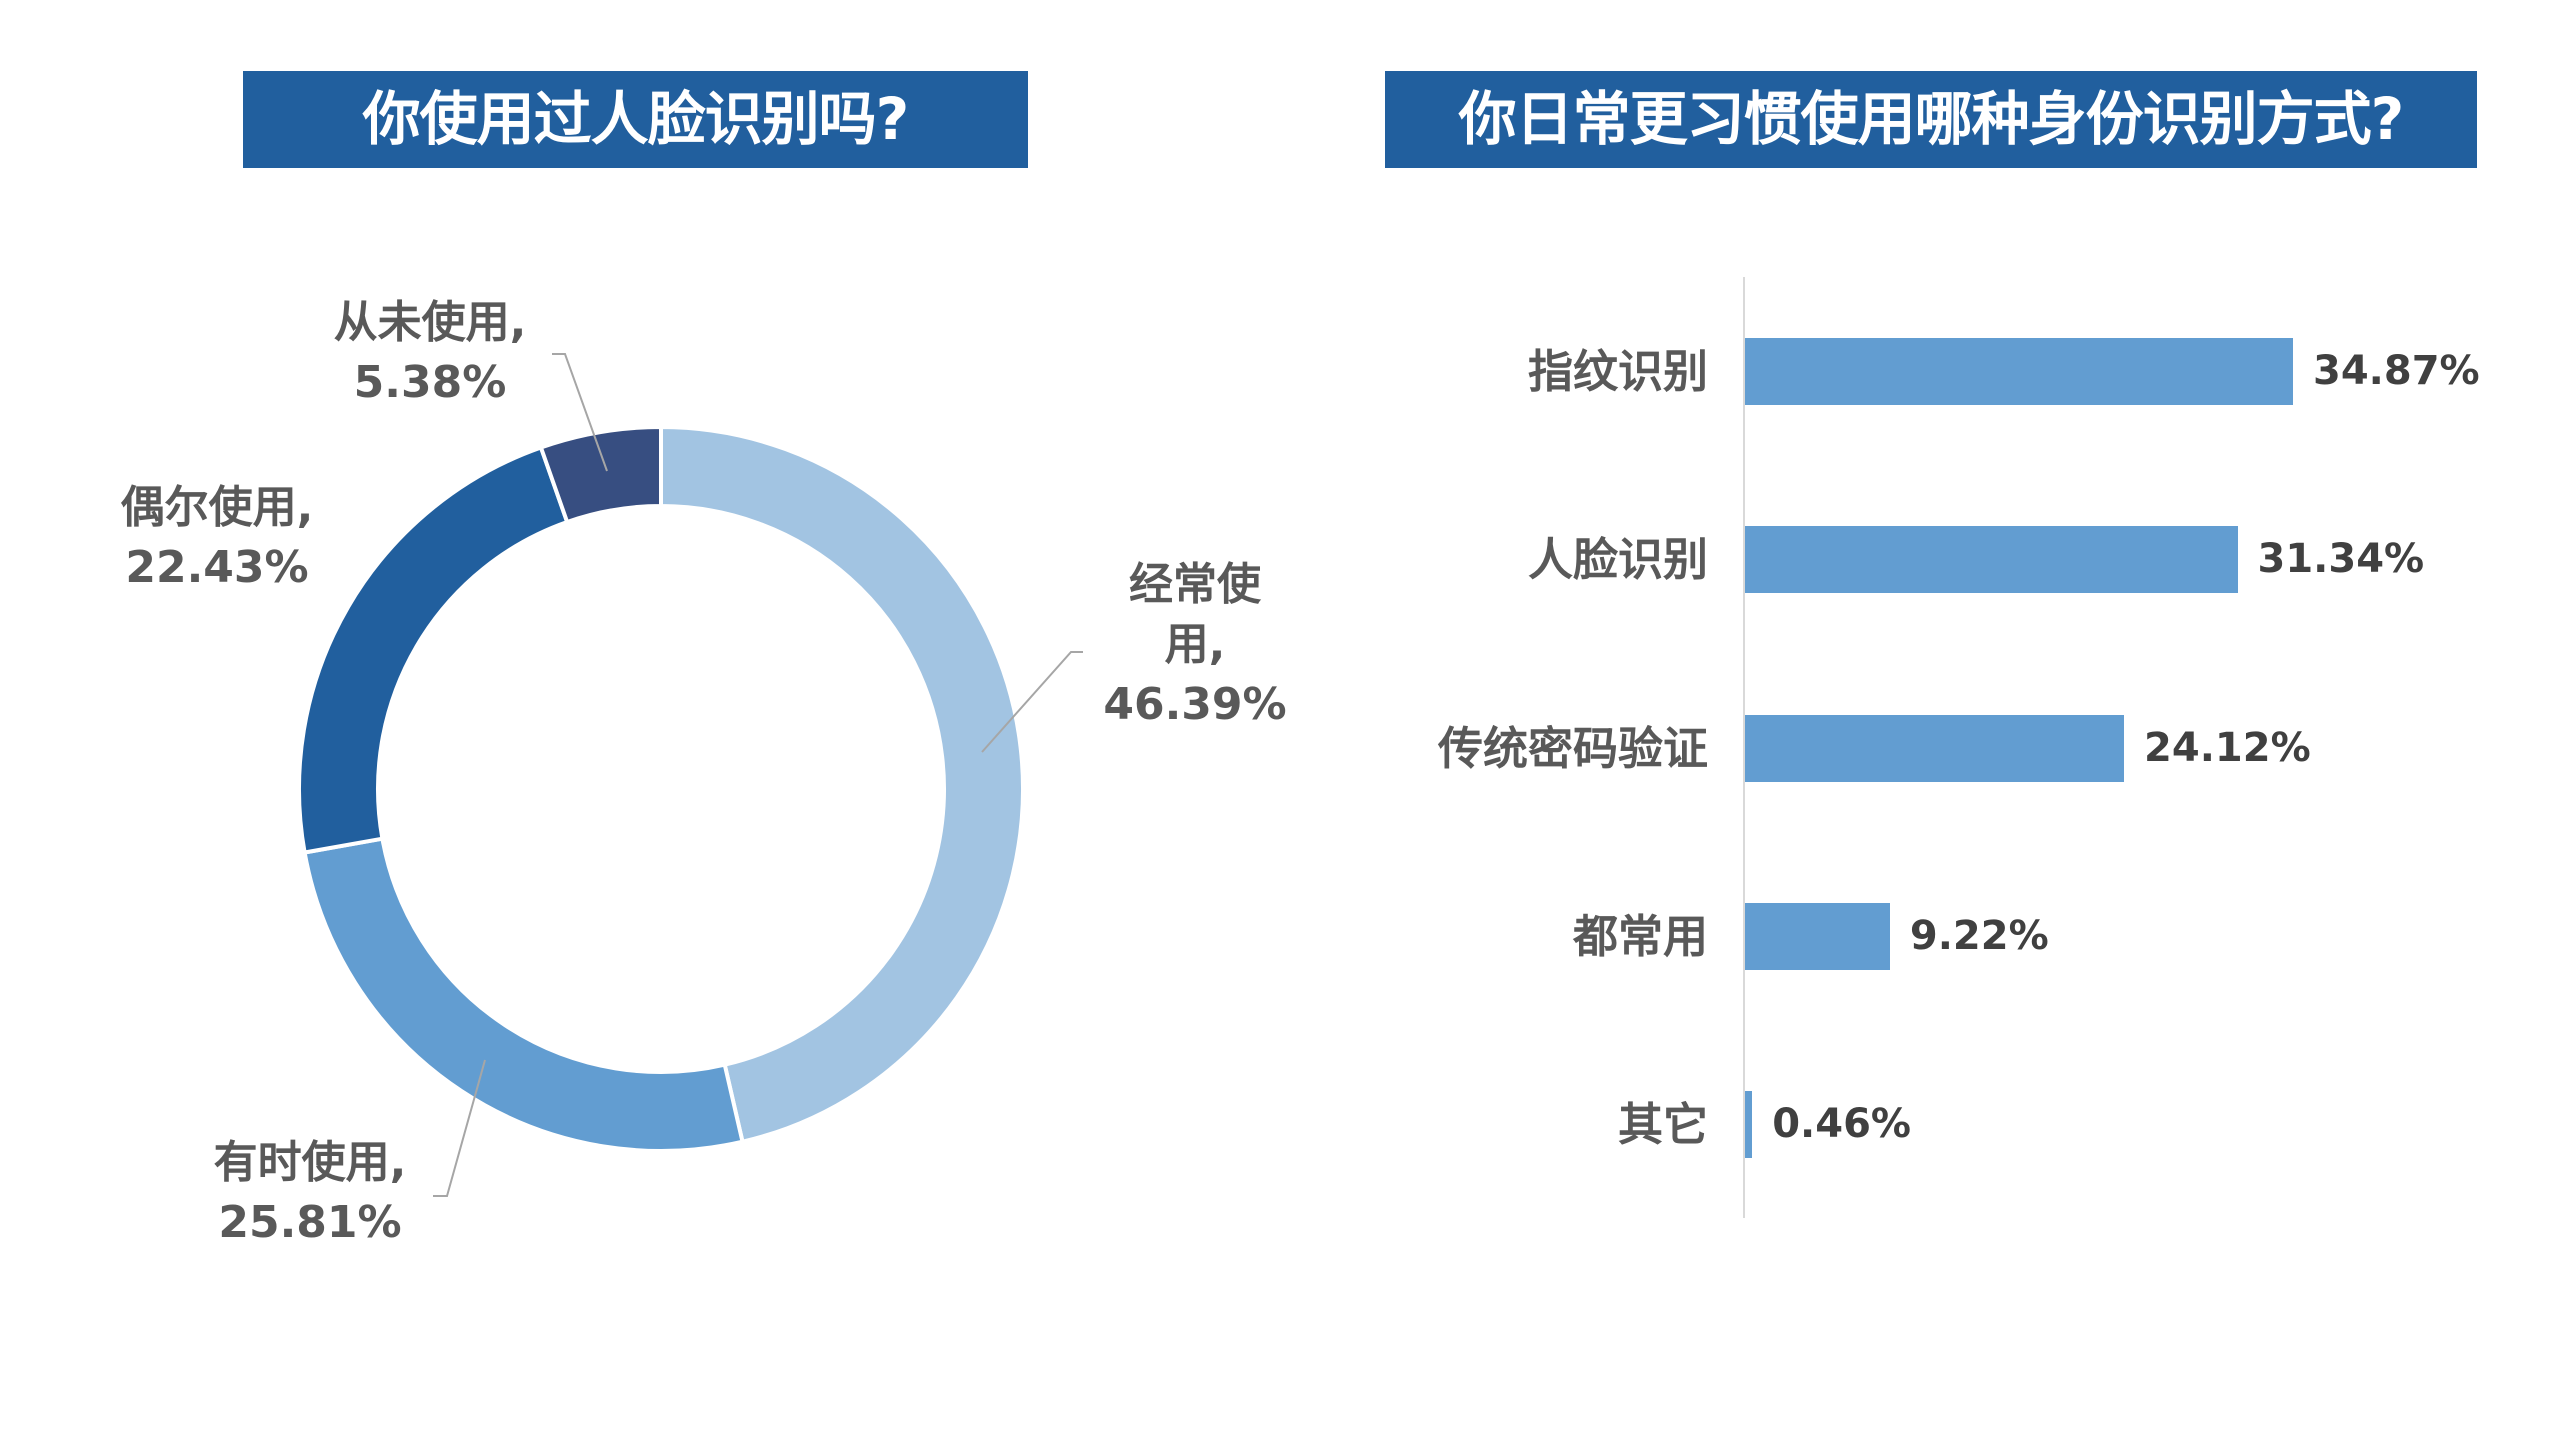 This screenshot has height=1440, width=2560. Describe the element at coordinates (1841, 1124) in the screenshot. I see `value-label-other: 0.46%` at that location.